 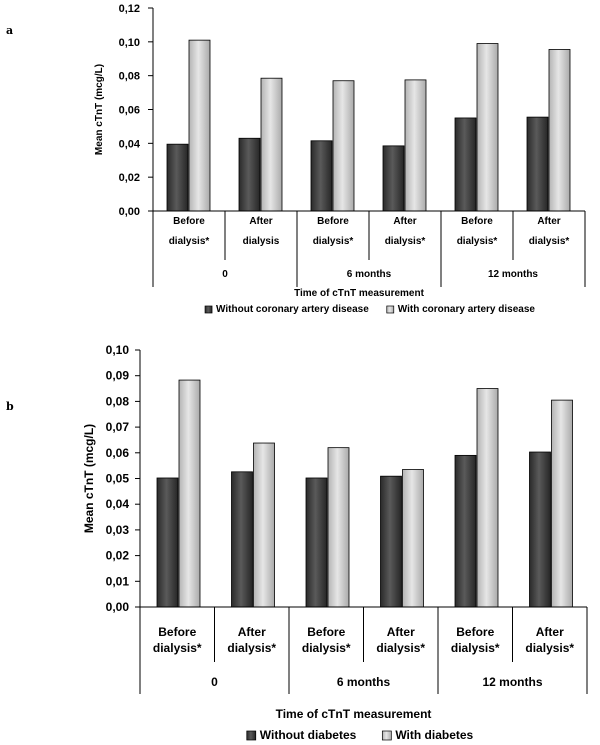 What do you see at coordinates (118, 350) in the screenshot?
I see `chart1-y-tick-label: 0,10` at bounding box center [118, 350].